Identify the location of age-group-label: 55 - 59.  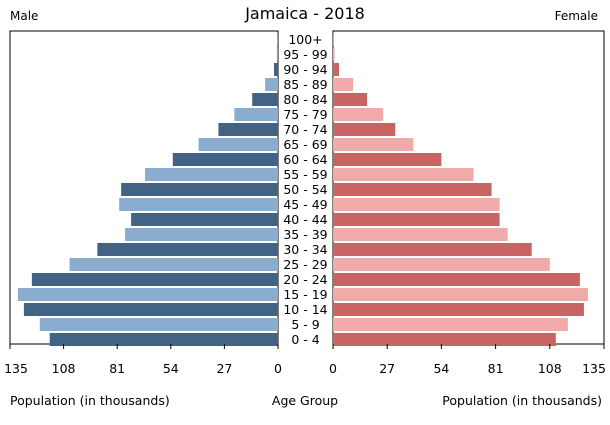
(305, 174).